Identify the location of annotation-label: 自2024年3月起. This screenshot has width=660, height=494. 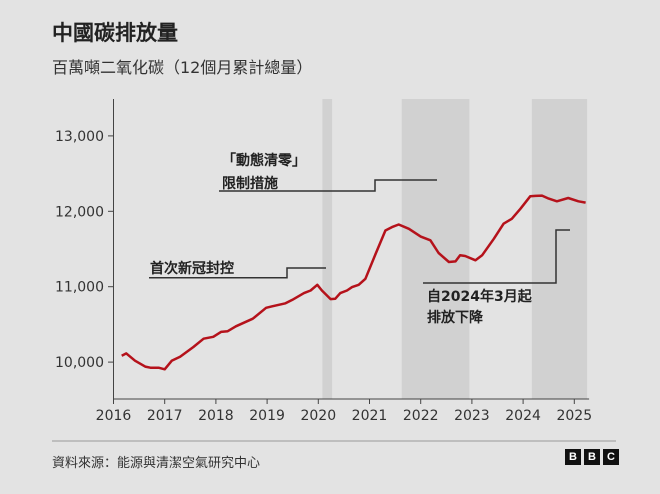
(480, 296).